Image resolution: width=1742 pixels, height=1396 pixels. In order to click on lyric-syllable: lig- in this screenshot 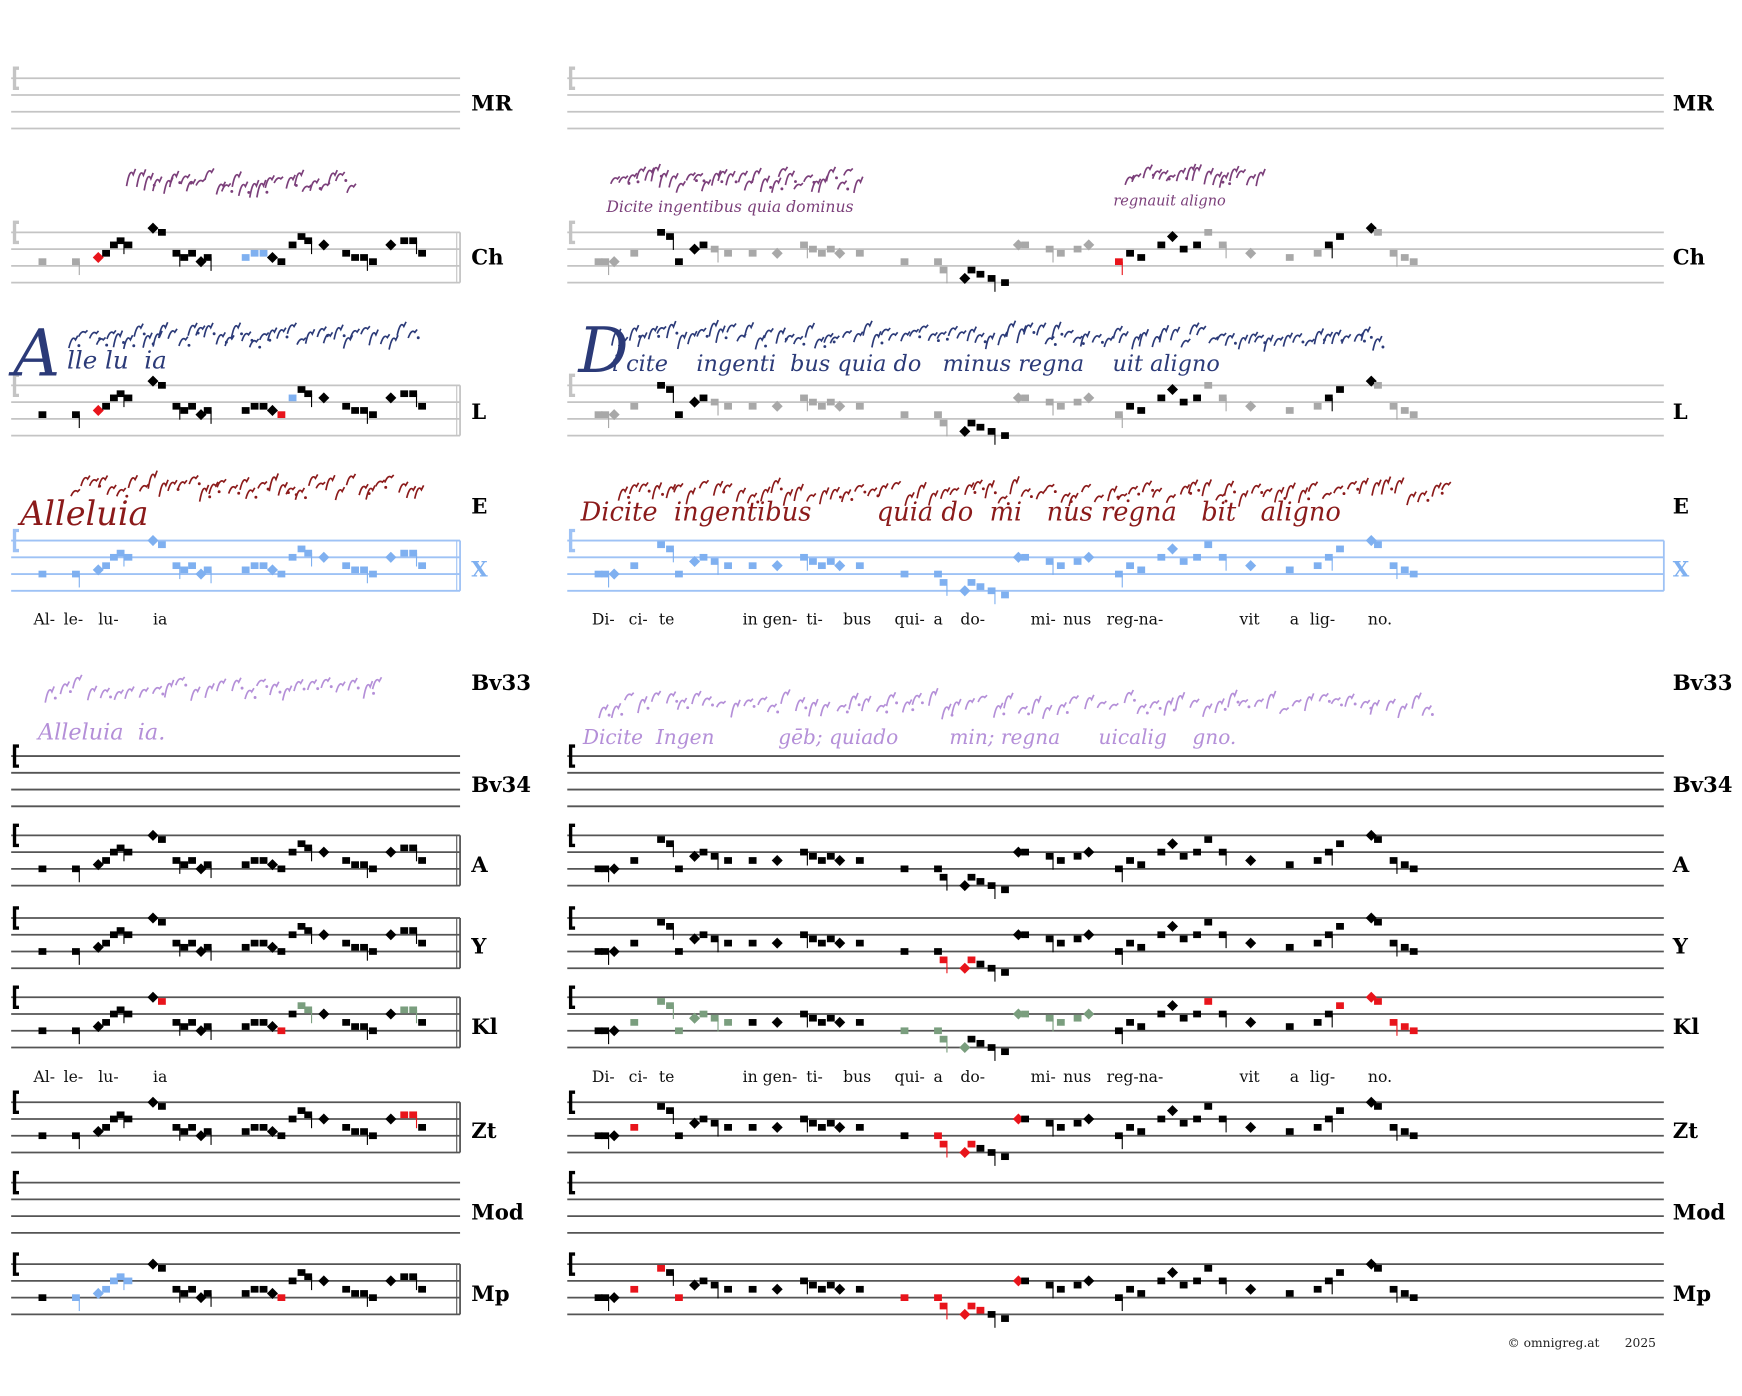, I will do `click(1322, 1076)`.